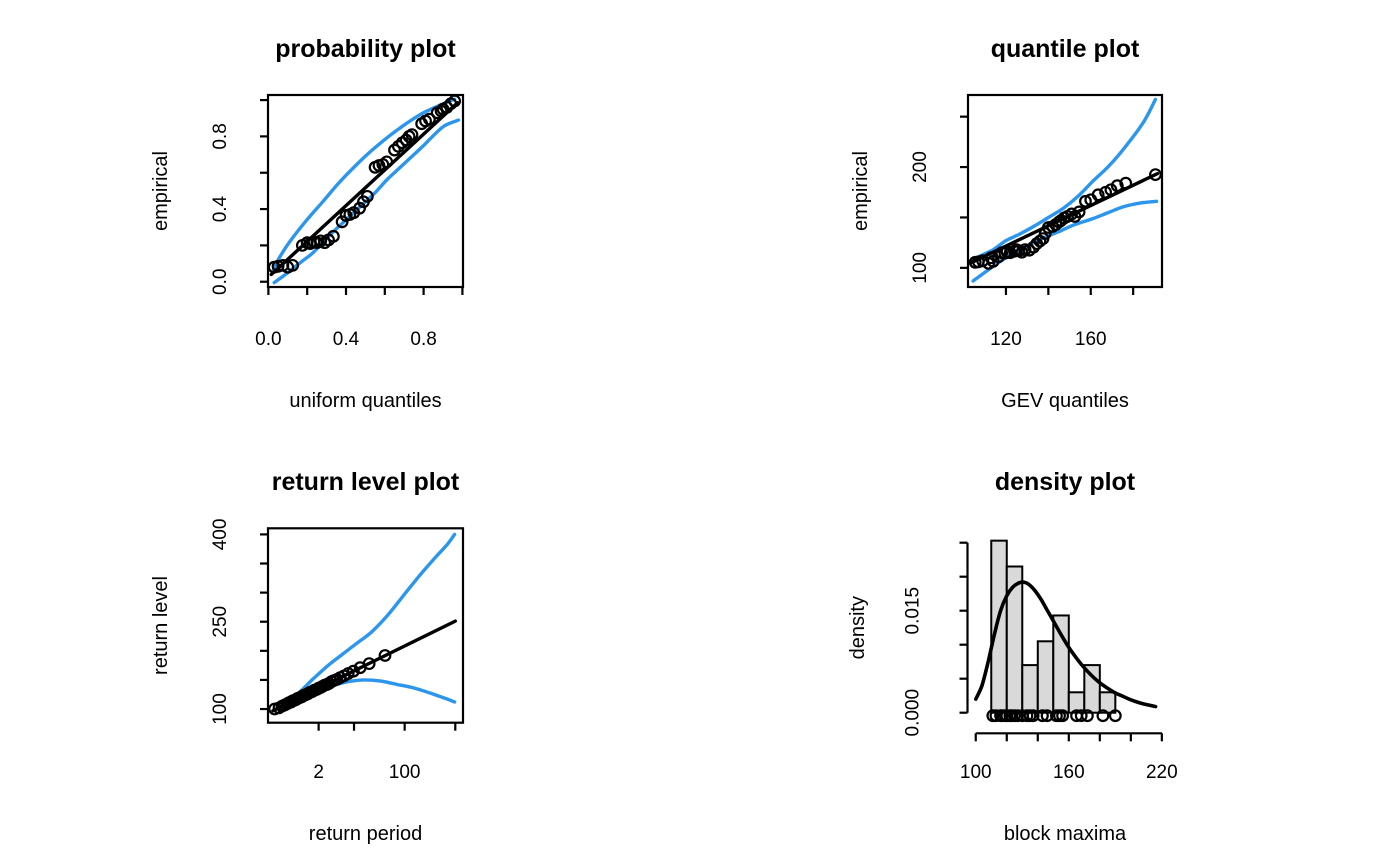  I want to click on chart-title: probability plot, so click(365, 49).